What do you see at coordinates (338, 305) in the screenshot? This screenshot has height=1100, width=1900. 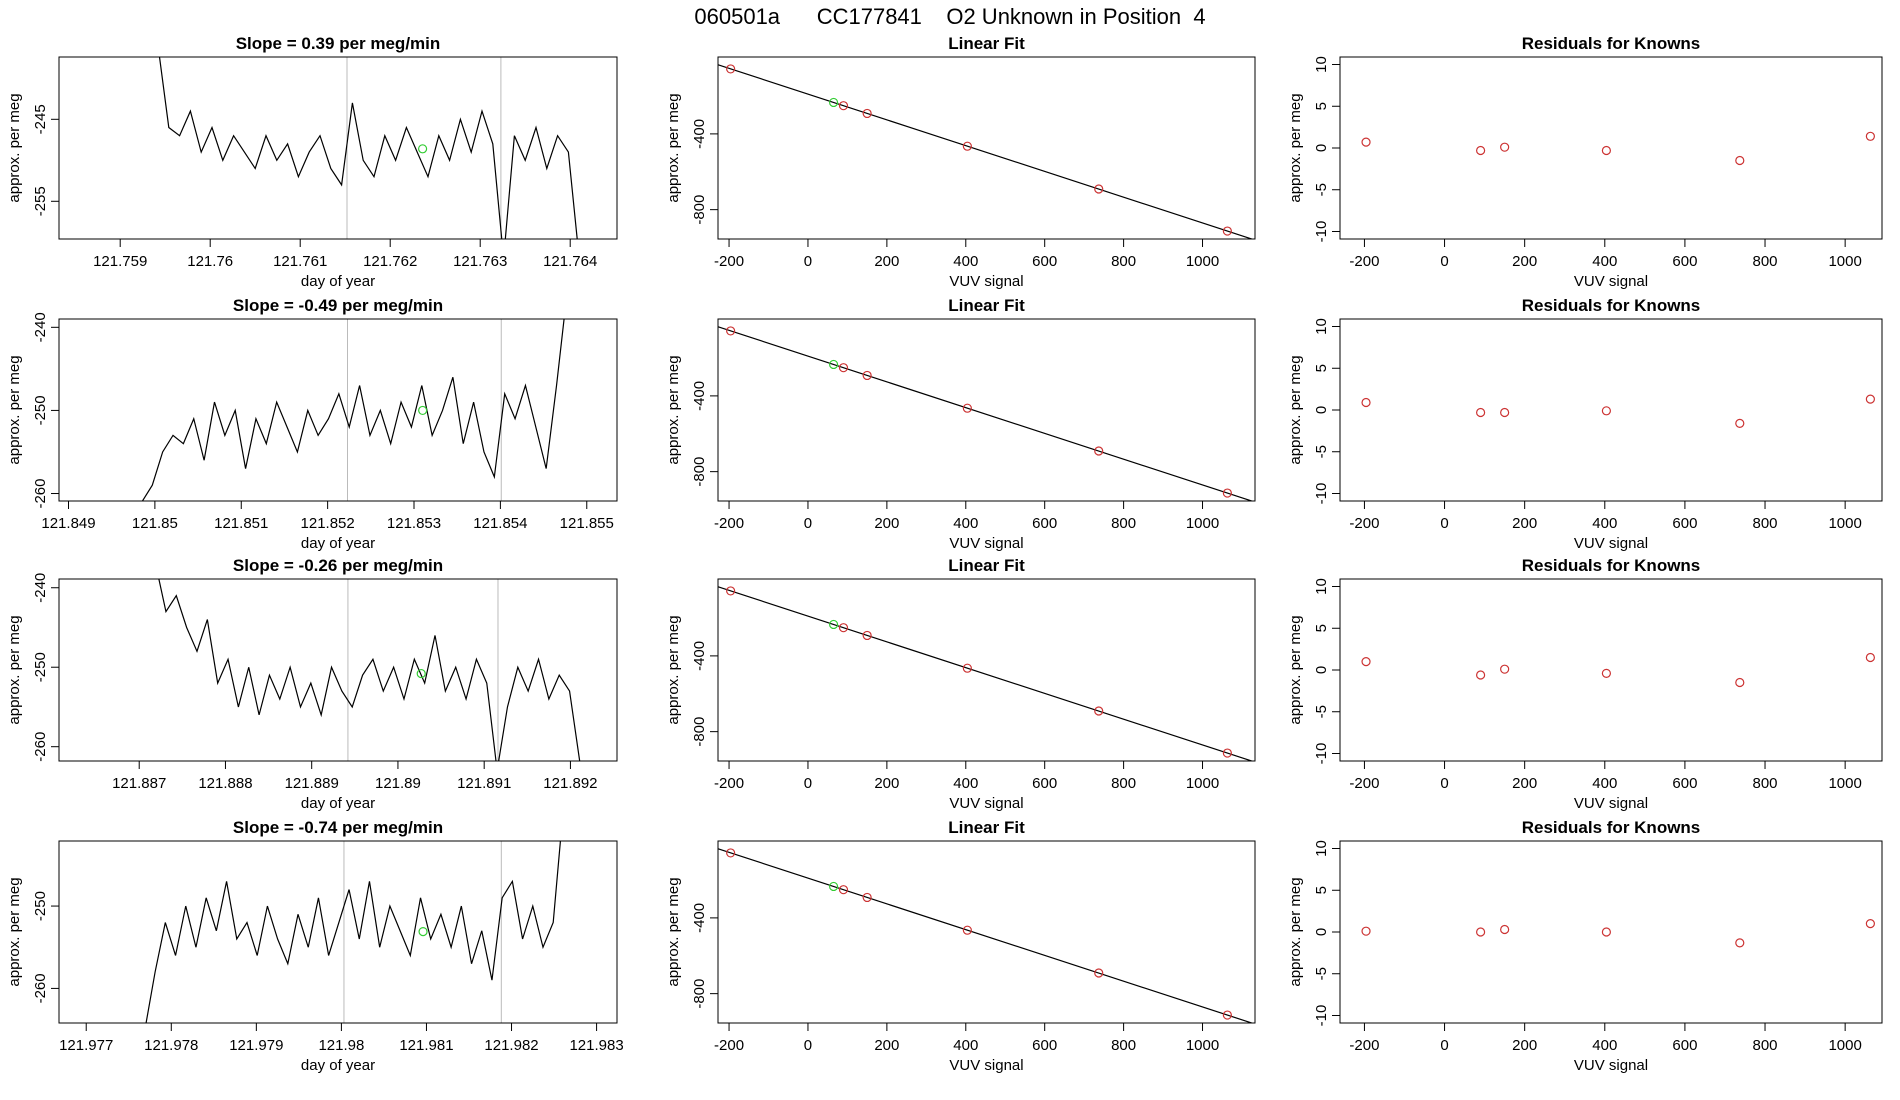 I see `panel-title: Slope = -0.49 per meg/min` at bounding box center [338, 305].